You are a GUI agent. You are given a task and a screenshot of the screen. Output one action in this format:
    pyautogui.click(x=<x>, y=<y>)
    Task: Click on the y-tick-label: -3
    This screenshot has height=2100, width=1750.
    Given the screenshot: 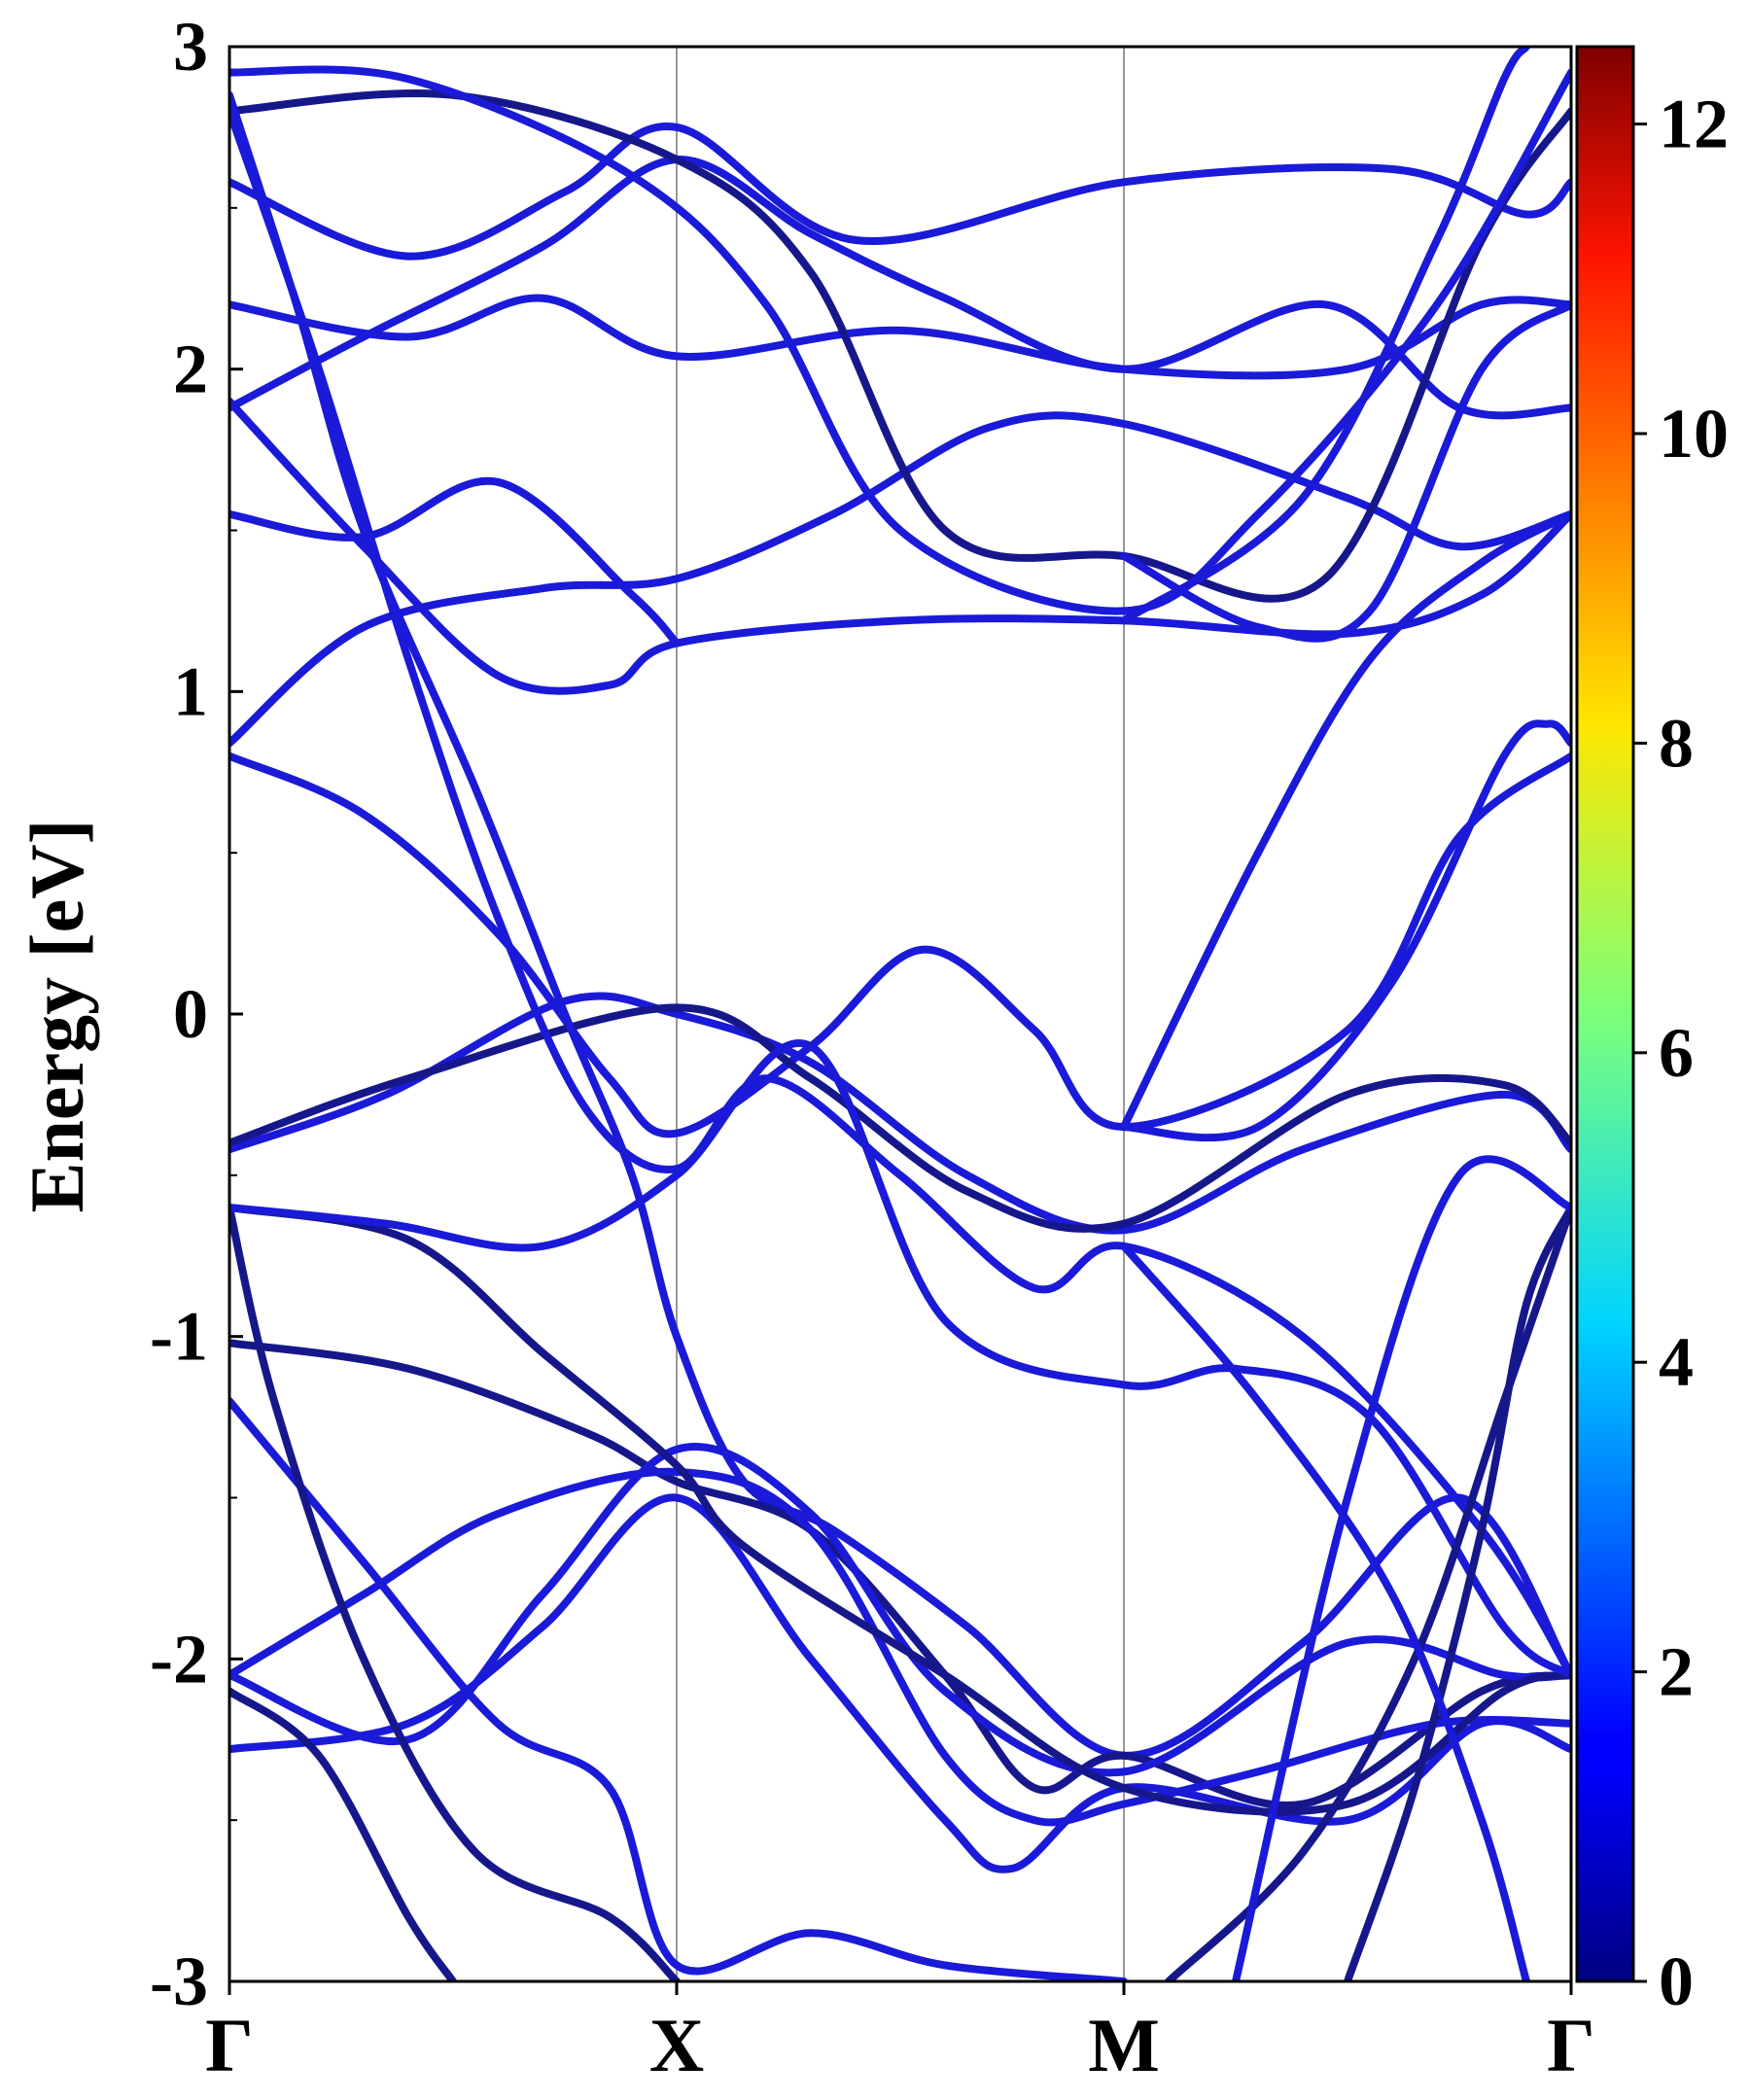 What is the action you would take?
    pyautogui.click(x=179, y=1981)
    